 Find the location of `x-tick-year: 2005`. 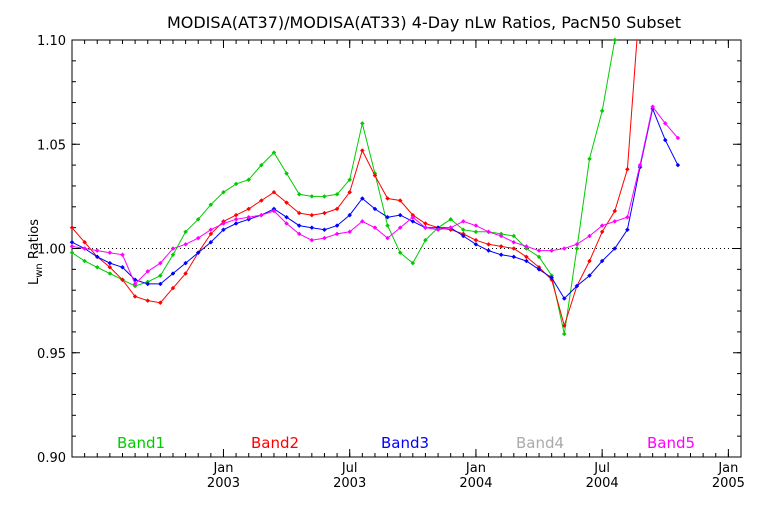

x-tick-year: 2005 is located at coordinates (728, 483).